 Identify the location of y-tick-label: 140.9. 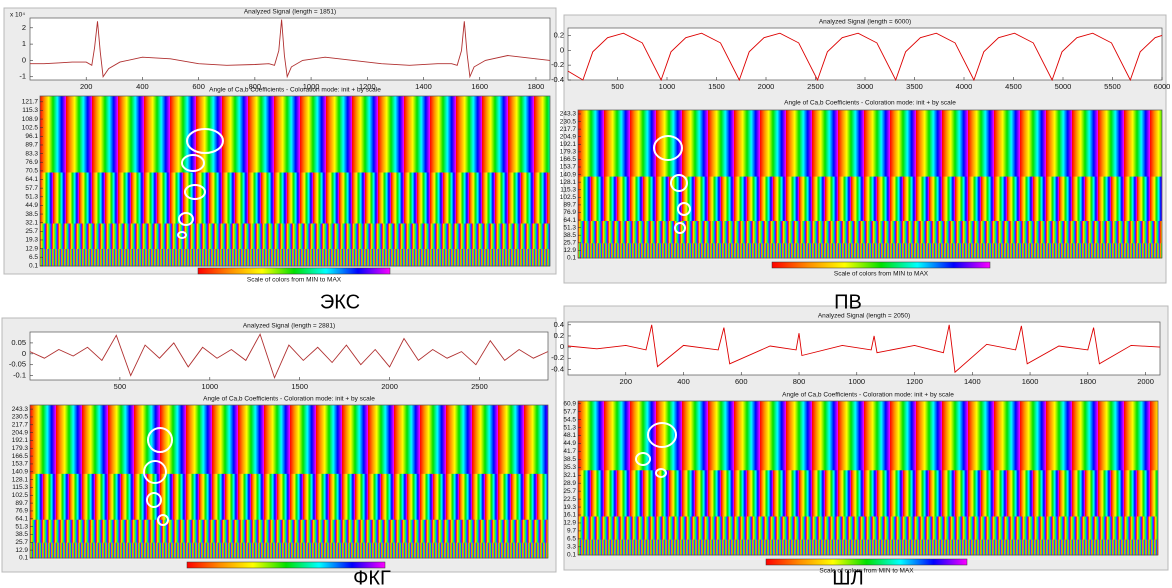
(568, 174).